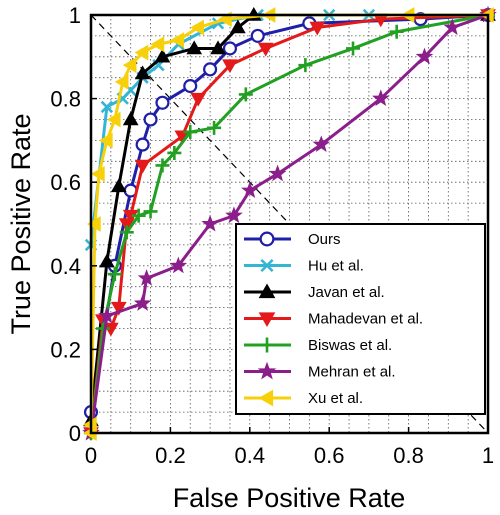 This screenshot has width=500, height=515. What do you see at coordinates (65, 349) in the screenshot?
I see `y-tick-label: 0.2` at bounding box center [65, 349].